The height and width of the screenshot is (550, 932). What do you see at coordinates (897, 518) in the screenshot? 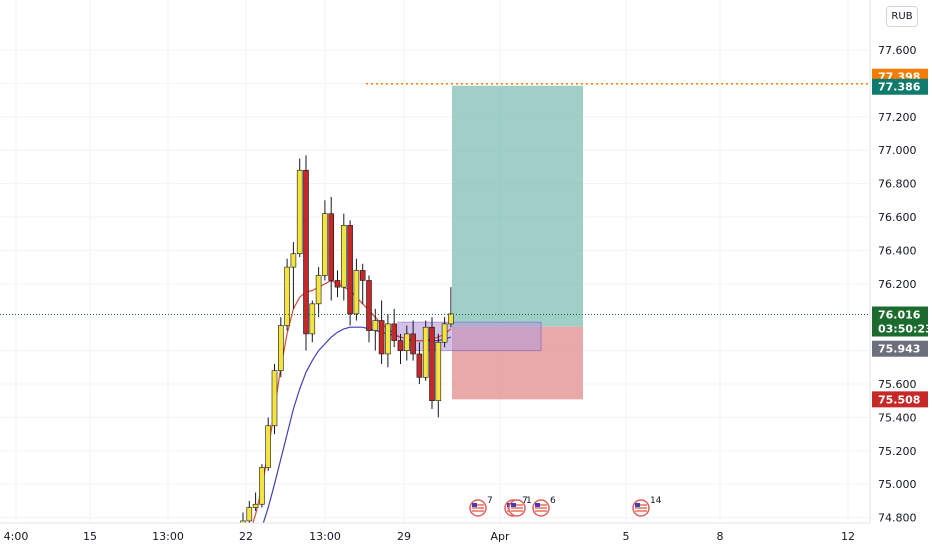
I see `y-tick-label: 74.800` at bounding box center [897, 518].